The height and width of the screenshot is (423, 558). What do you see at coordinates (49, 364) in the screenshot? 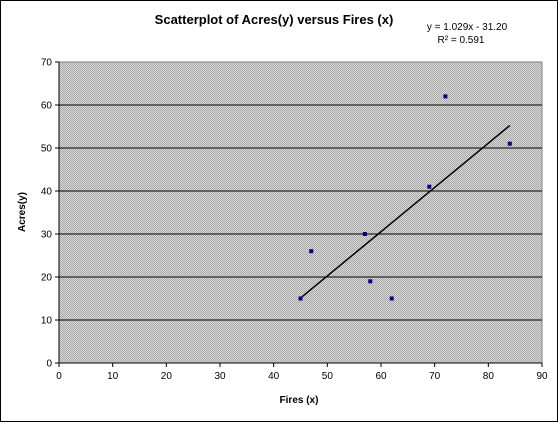
I see `y-tick-label: 0` at bounding box center [49, 364].